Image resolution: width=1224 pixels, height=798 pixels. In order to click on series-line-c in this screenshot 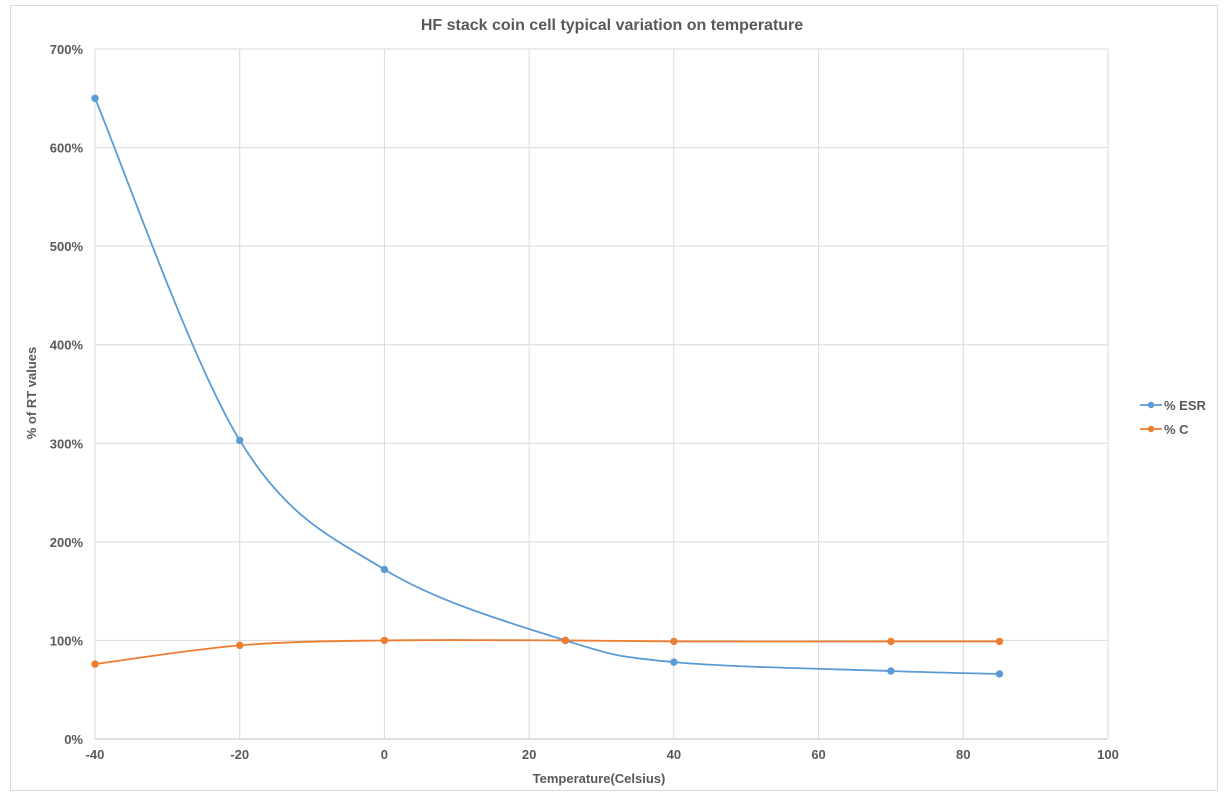, I will do `click(547, 652)`.